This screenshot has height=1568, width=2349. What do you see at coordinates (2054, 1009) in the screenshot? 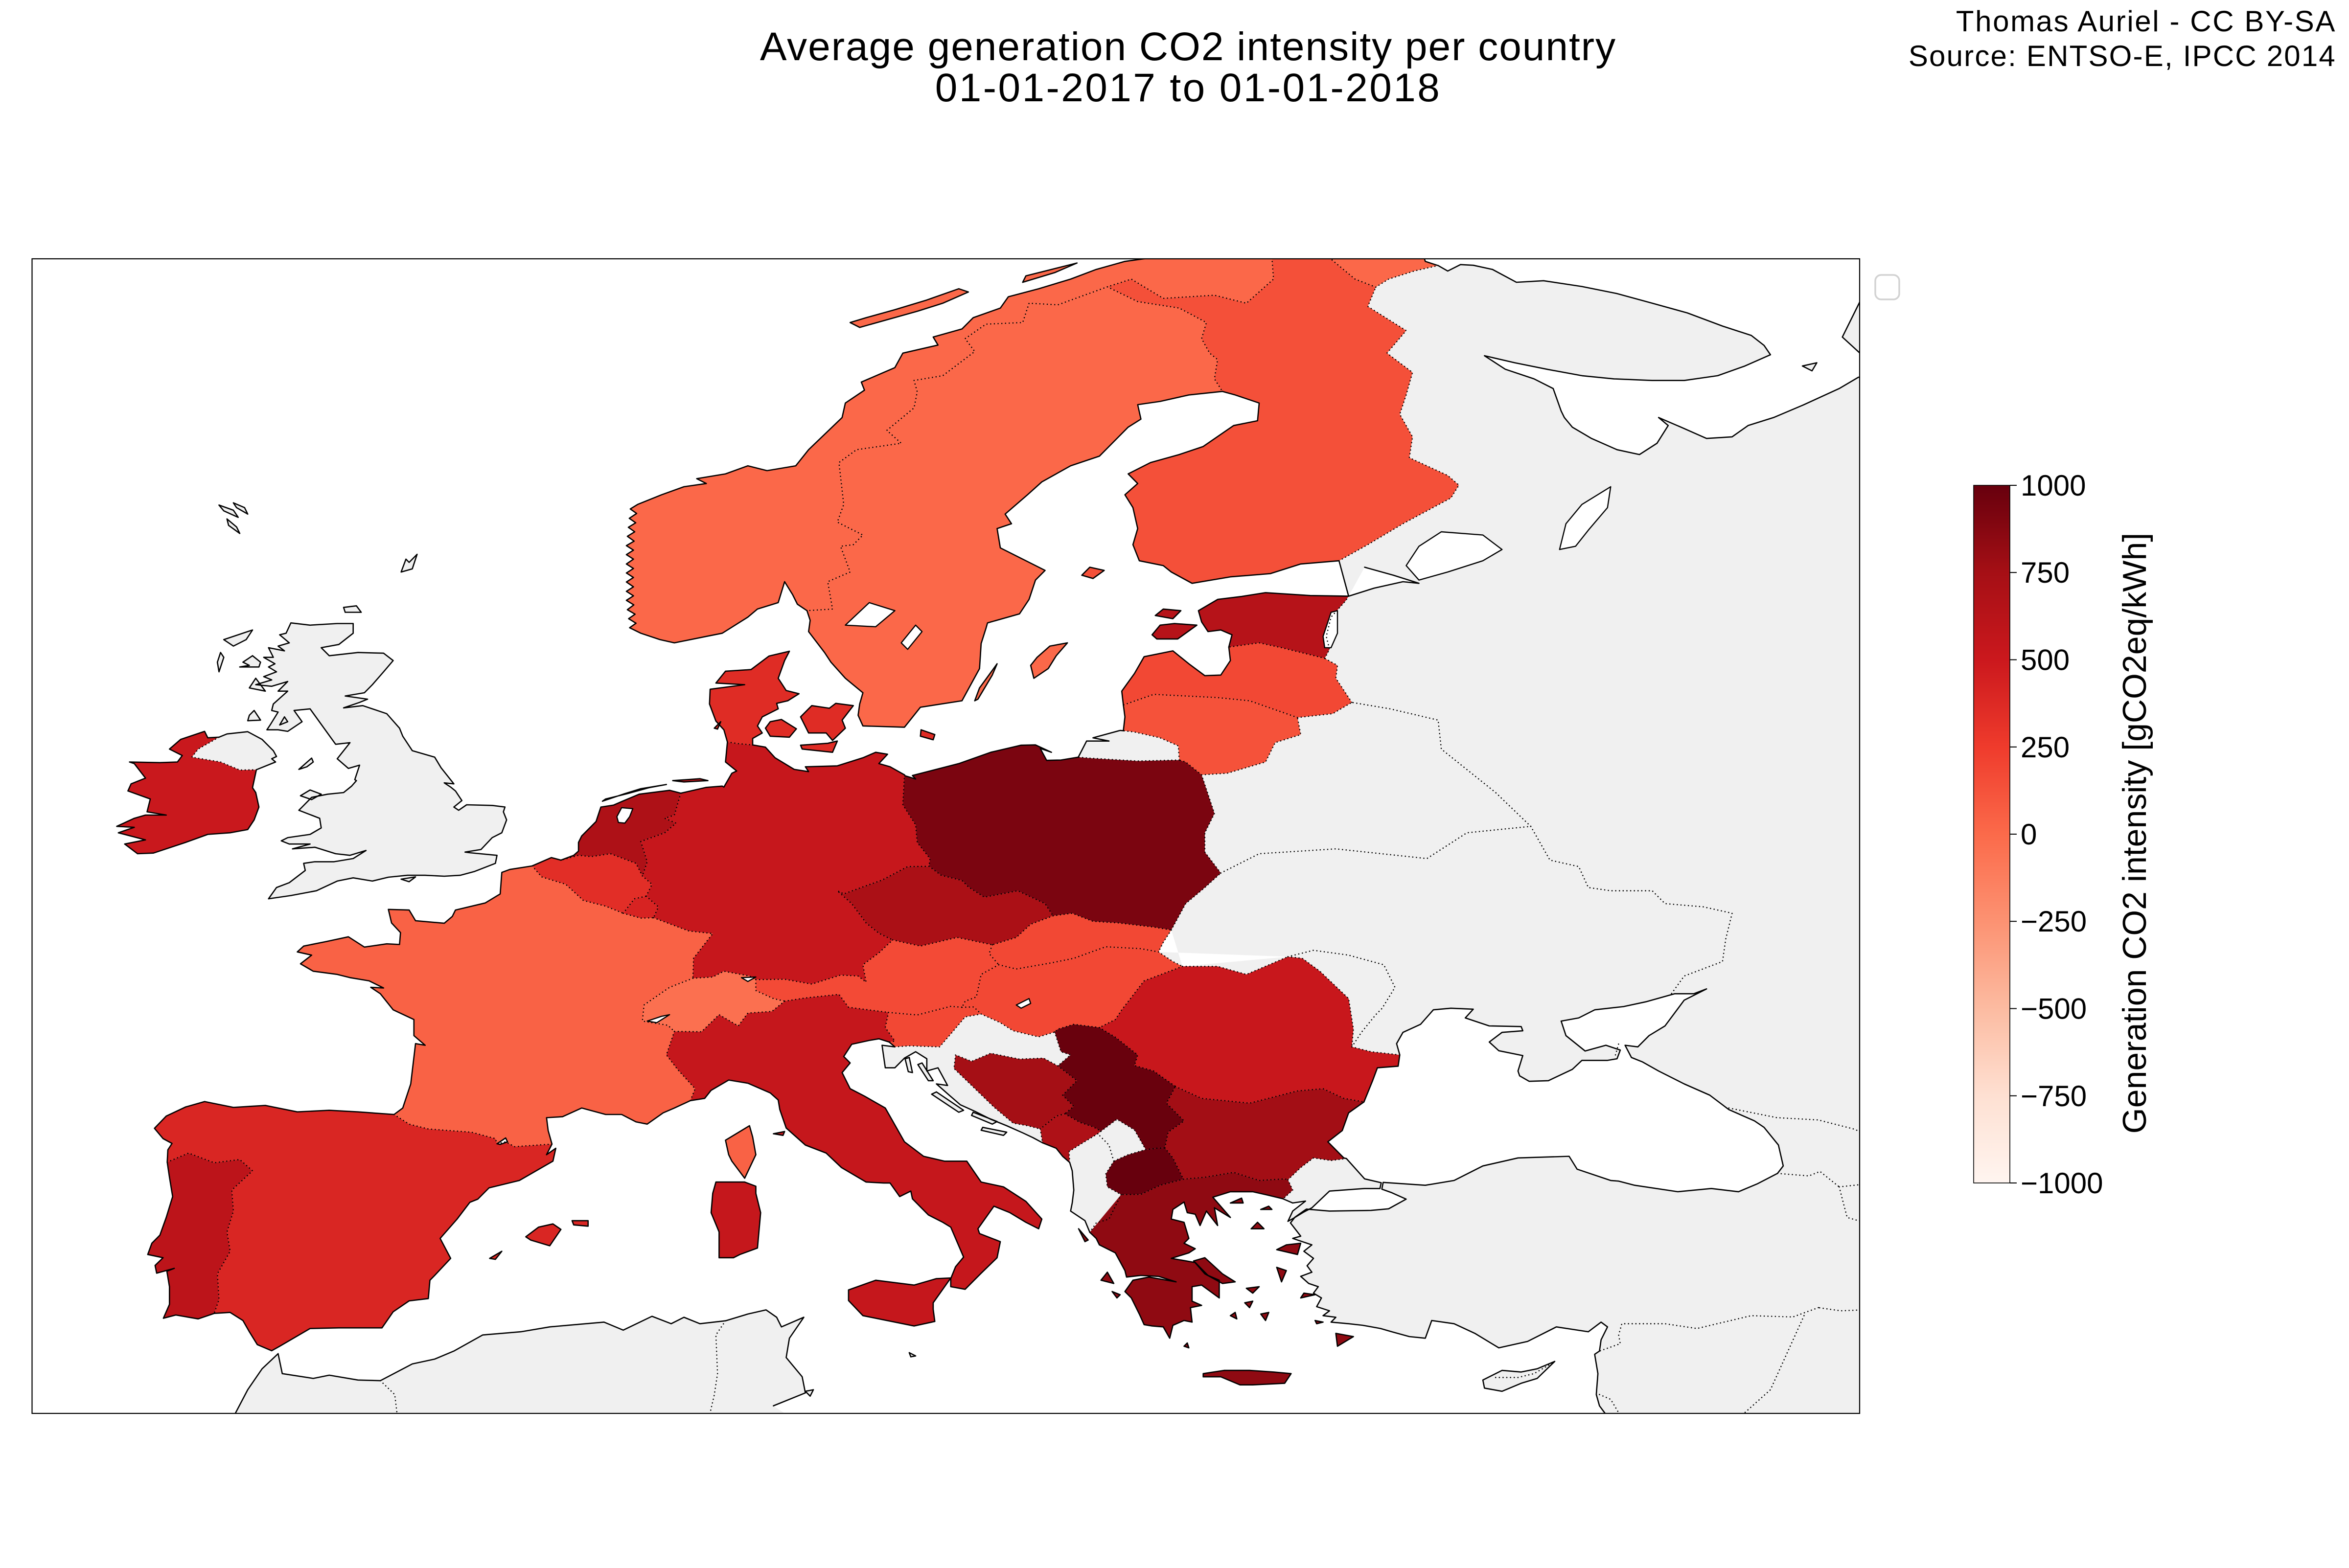
I see `svg-text: −500` at bounding box center [2054, 1009].